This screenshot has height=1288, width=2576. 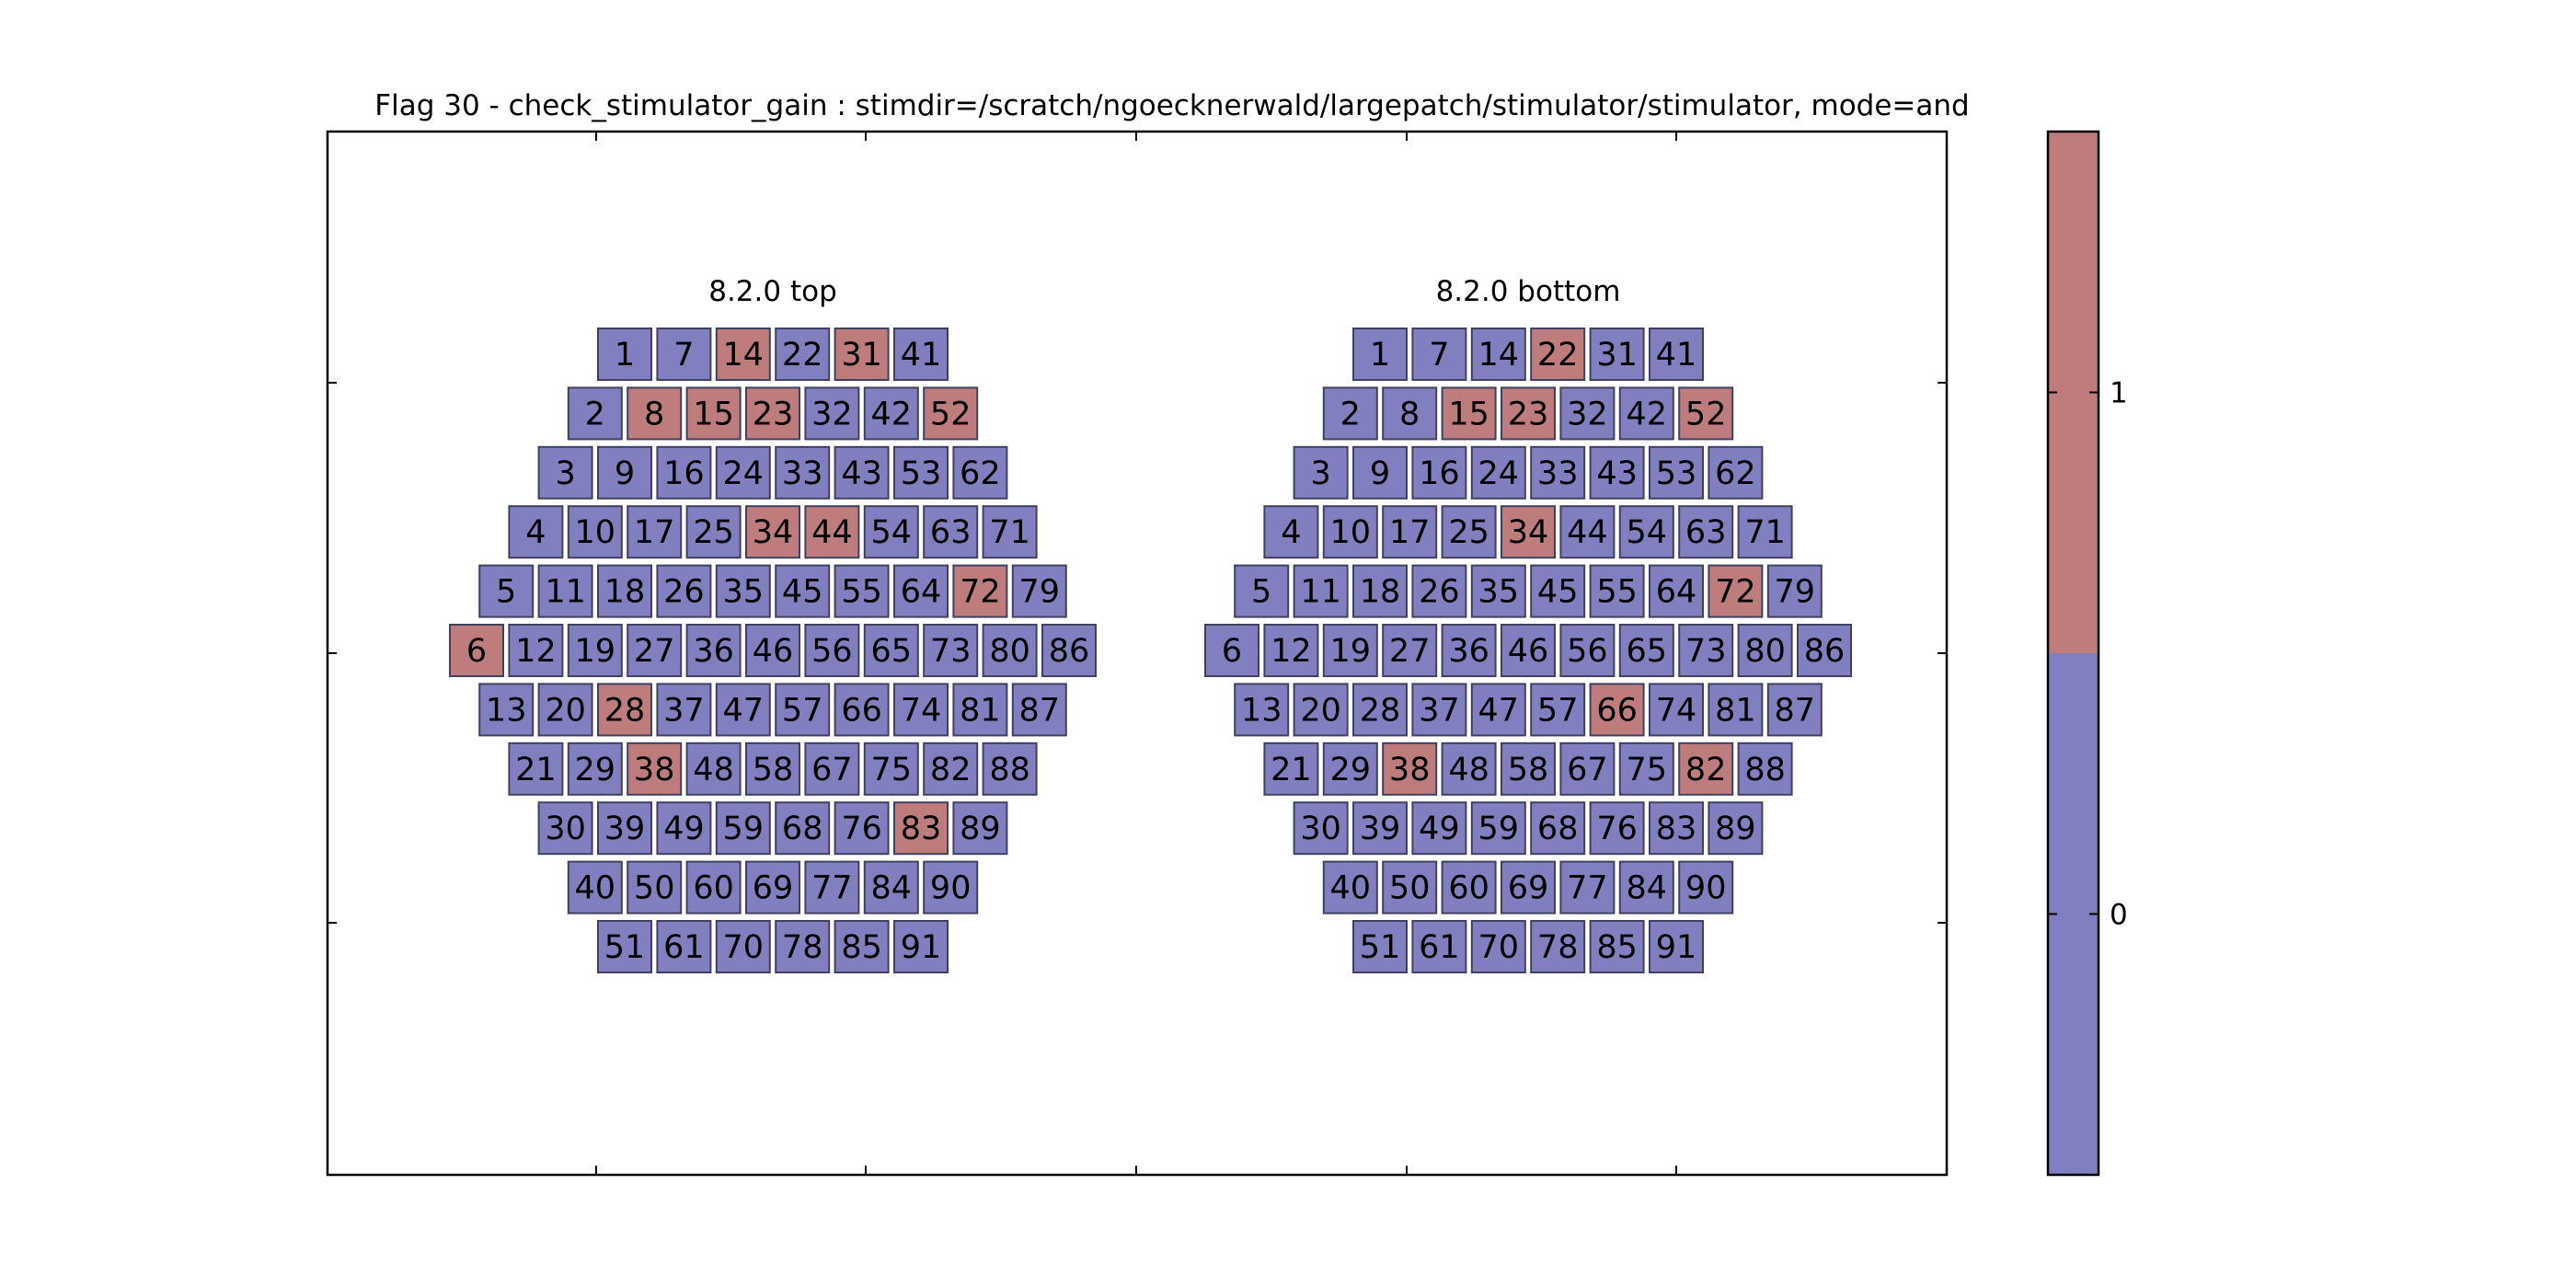 I want to click on pixel-label: 28, so click(x=625, y=710).